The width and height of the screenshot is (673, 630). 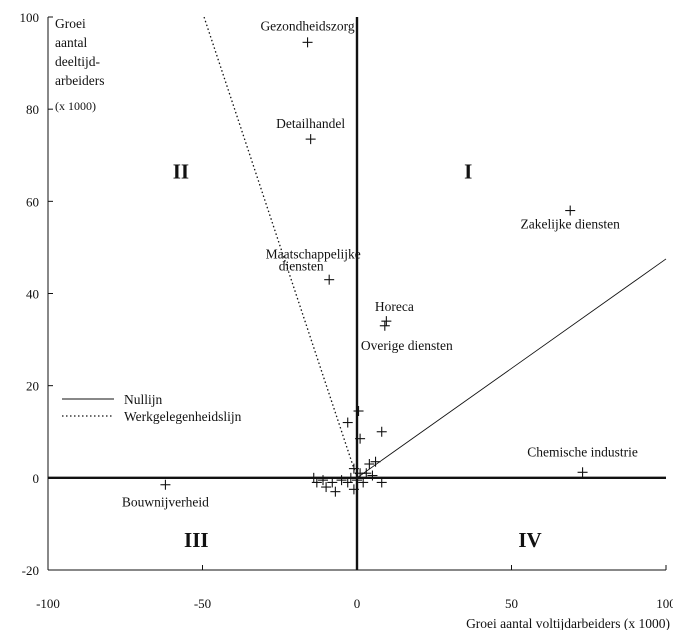 What do you see at coordinates (32, 109) in the screenshot?
I see `y-tick-label: 80` at bounding box center [32, 109].